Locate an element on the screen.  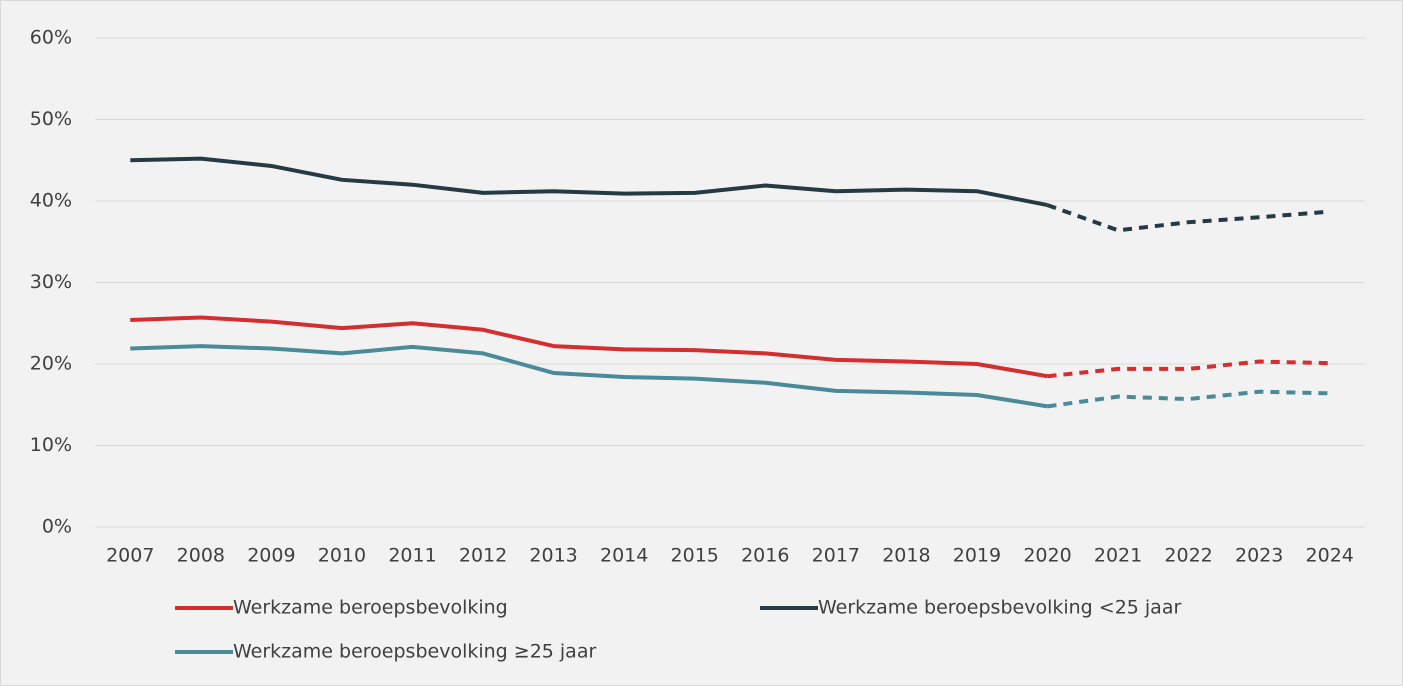
y-tick-label: 20% is located at coordinates (51, 364).